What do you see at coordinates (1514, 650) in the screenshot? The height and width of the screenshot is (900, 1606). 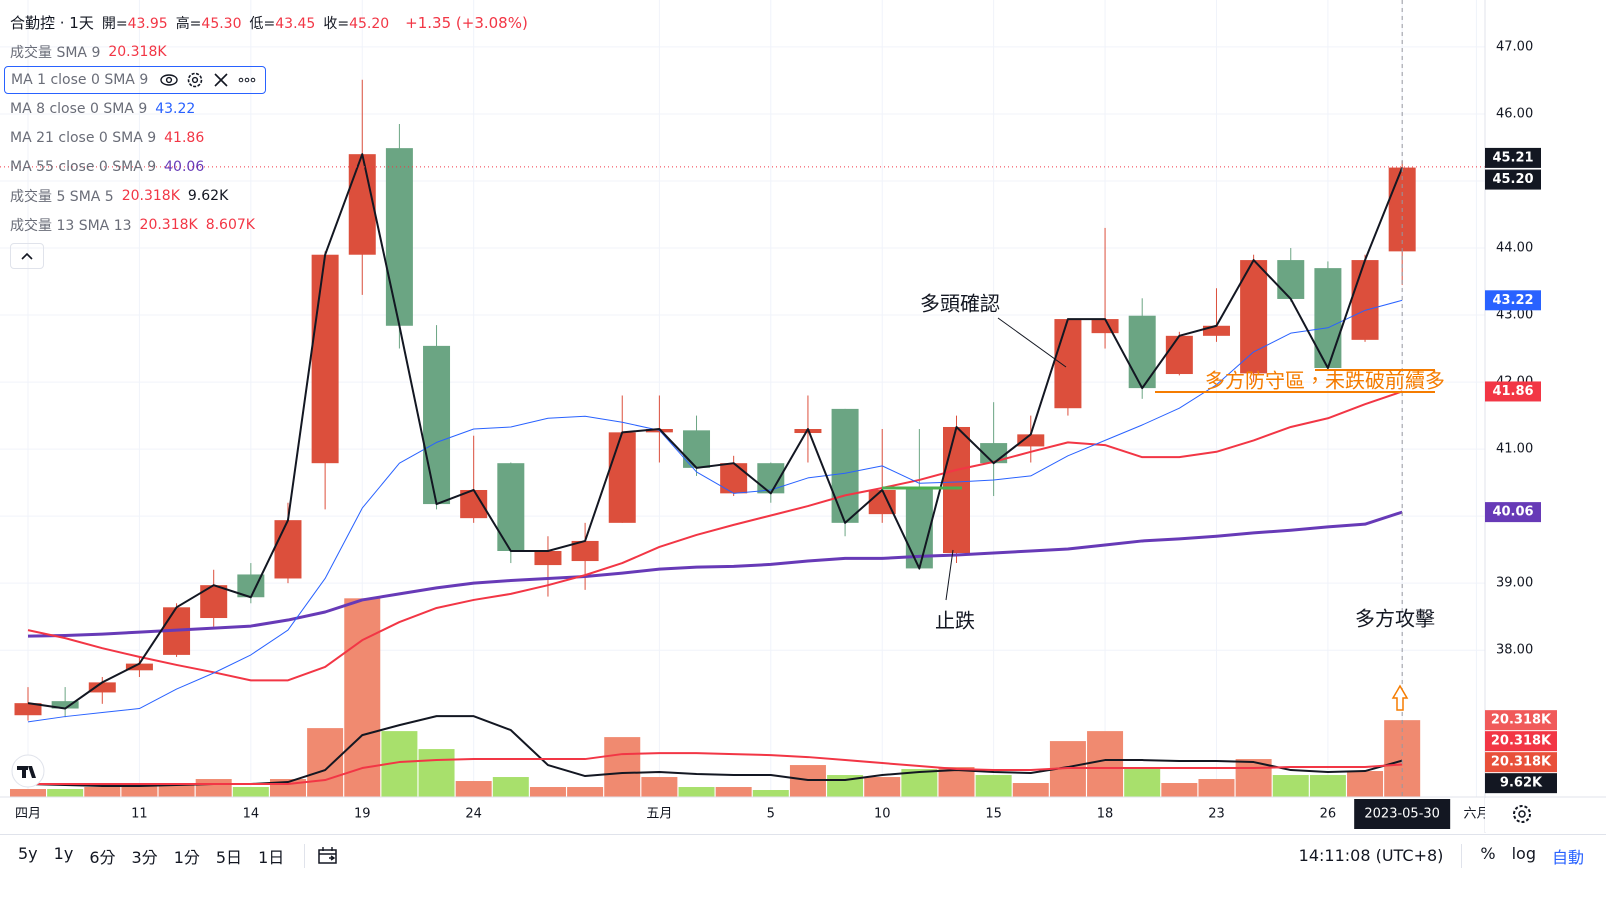 I see `y-tick-label: 38.00` at bounding box center [1514, 650].